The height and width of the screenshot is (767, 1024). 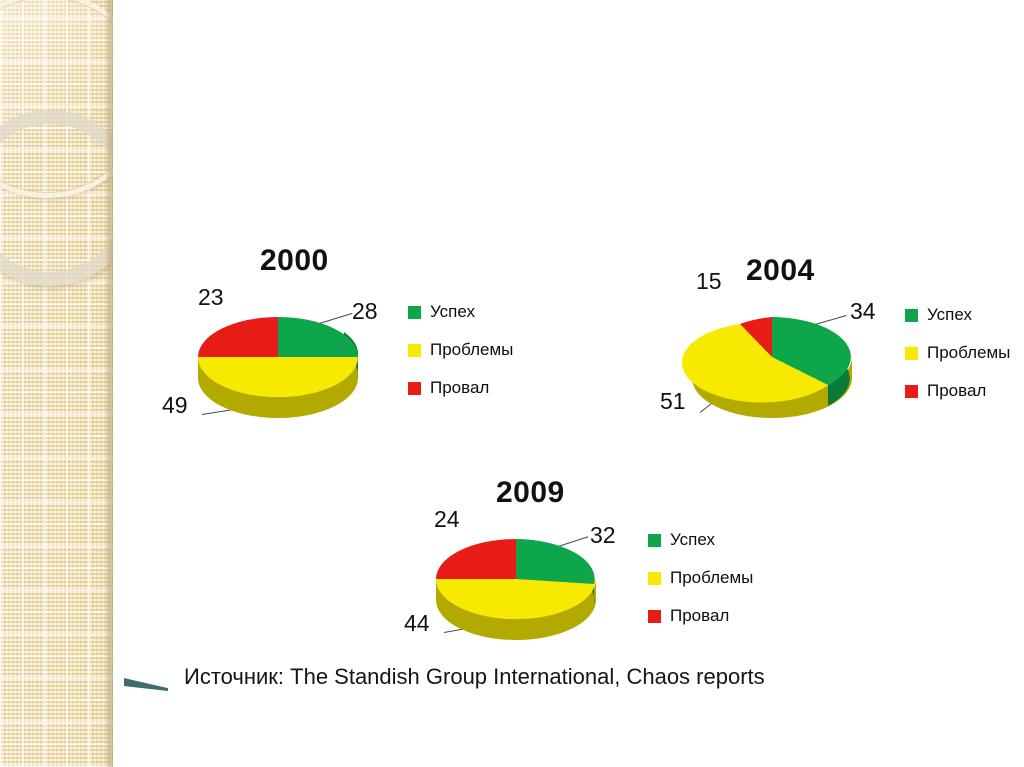 What do you see at coordinates (146, 684) in the screenshot?
I see `decorative-corner-wedge` at bounding box center [146, 684].